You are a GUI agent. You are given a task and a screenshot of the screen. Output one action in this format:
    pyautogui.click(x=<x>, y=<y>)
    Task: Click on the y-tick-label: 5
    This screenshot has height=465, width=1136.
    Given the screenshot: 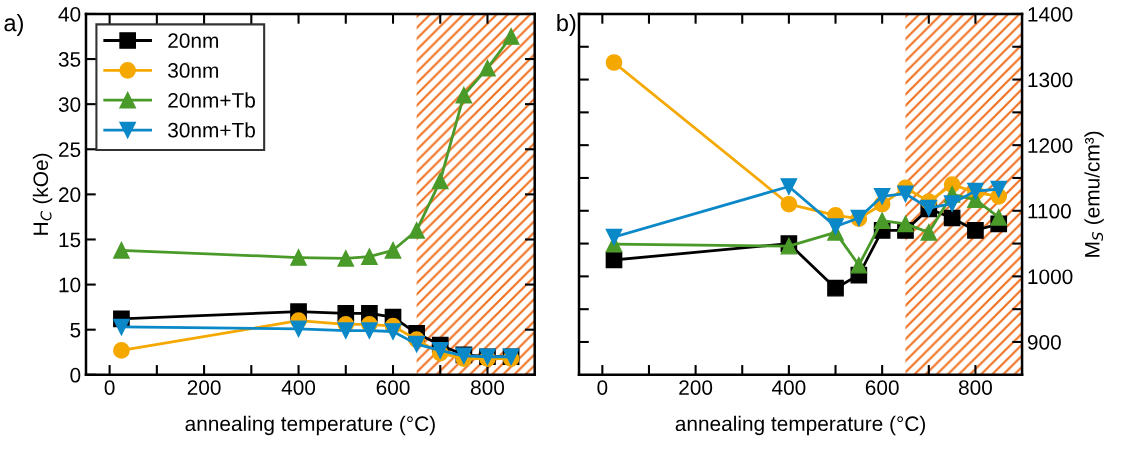 What is the action you would take?
    pyautogui.click(x=75, y=330)
    